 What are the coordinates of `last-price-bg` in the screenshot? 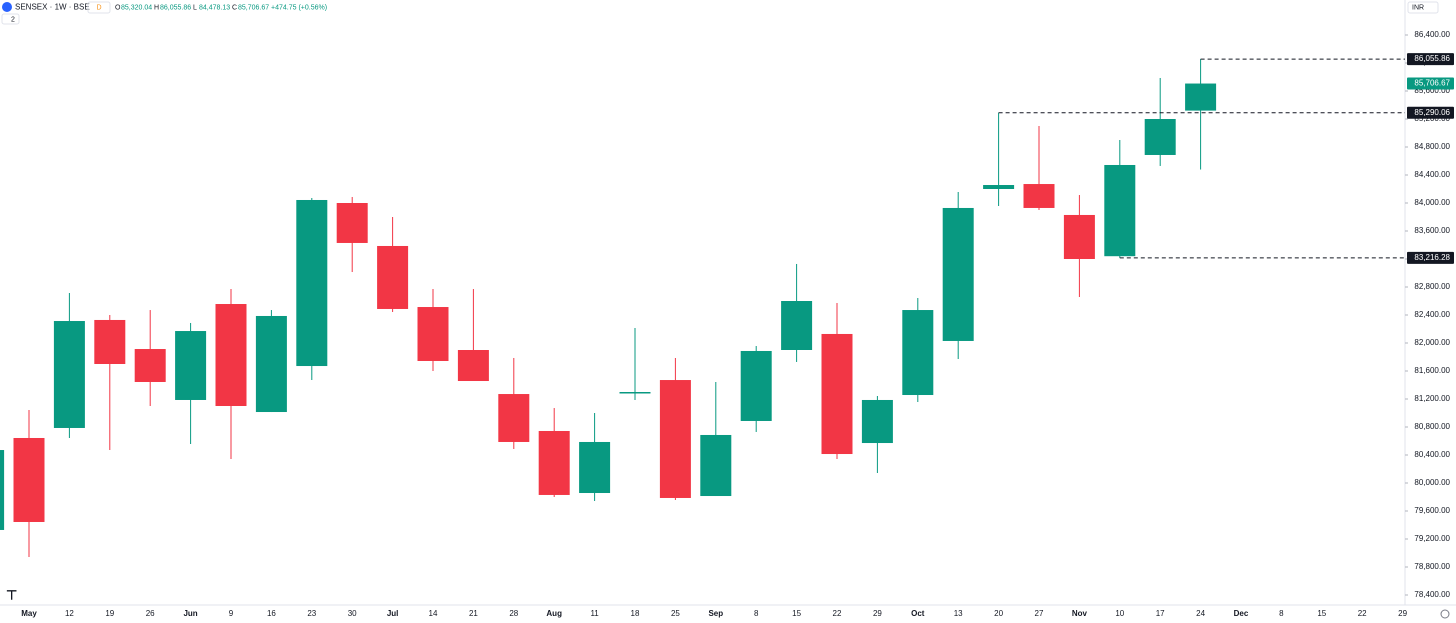 It's located at (1430, 83).